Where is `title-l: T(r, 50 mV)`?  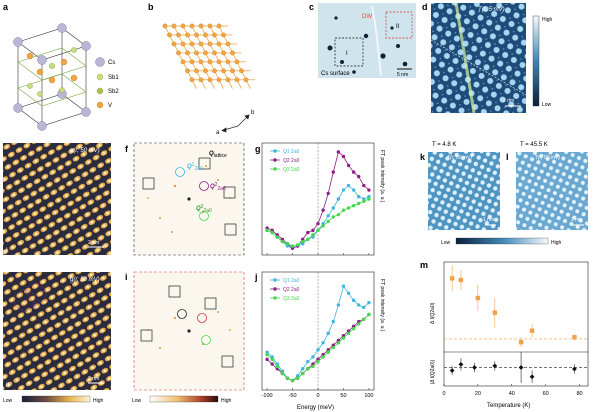 title-l: T(r, 50 mV) is located at coordinates (547, 158).